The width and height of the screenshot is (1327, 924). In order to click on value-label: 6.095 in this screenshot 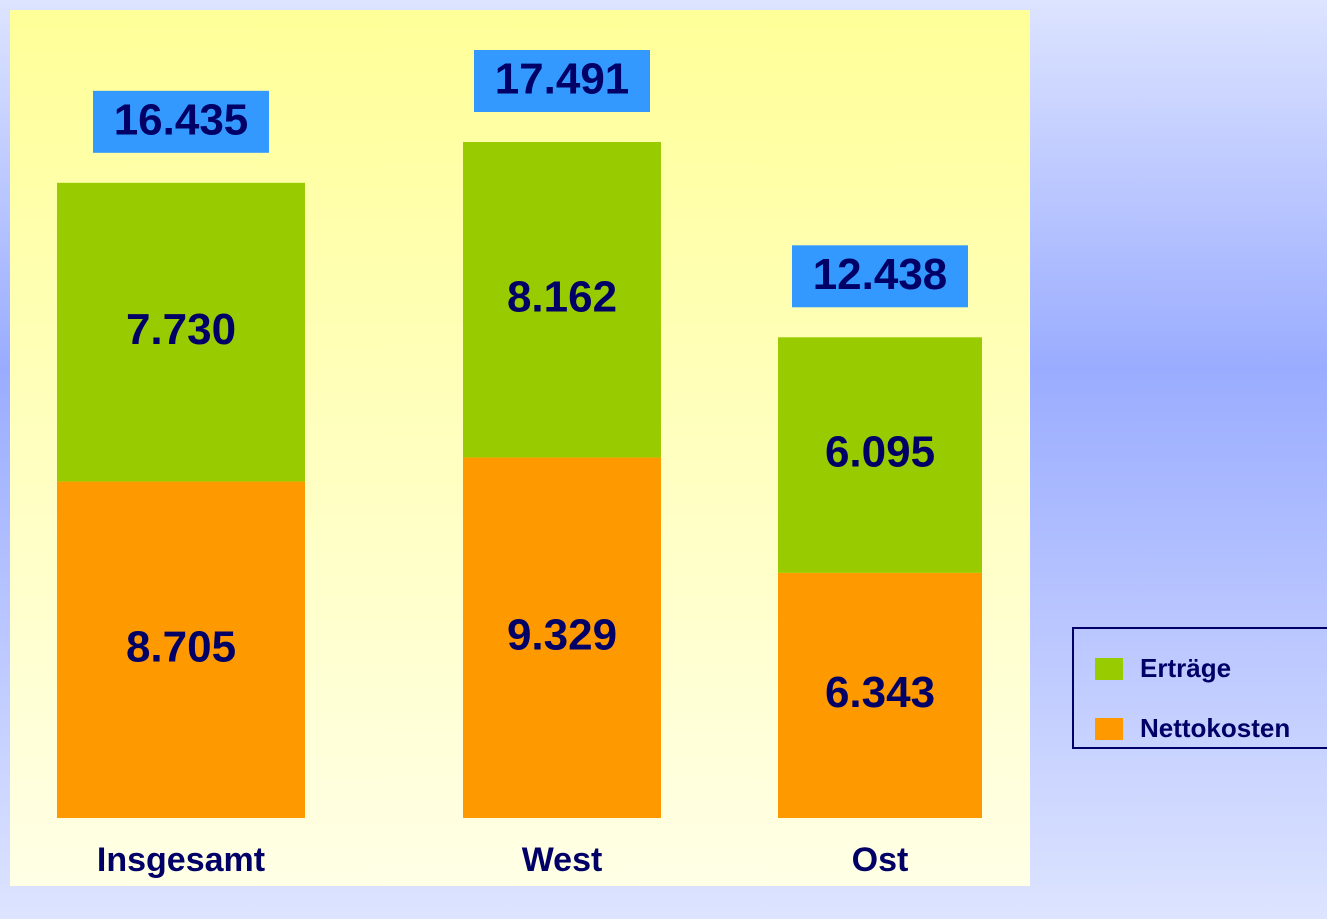, I will do `click(880, 452)`.